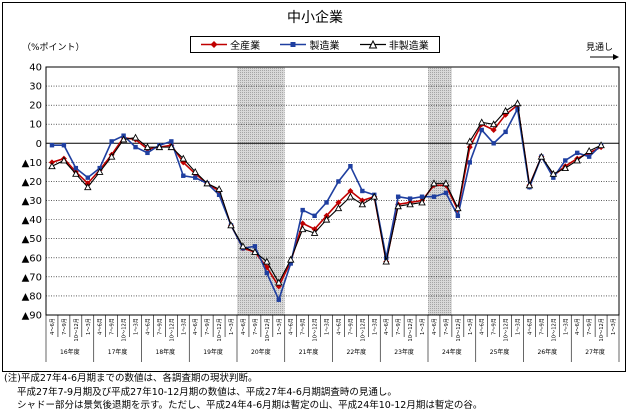 Image resolution: width=630 pixels, height=415 pixels. Describe the element at coordinates (324, 46) in the screenshot. I see `legend-label-manufacturing: 製造業` at that location.